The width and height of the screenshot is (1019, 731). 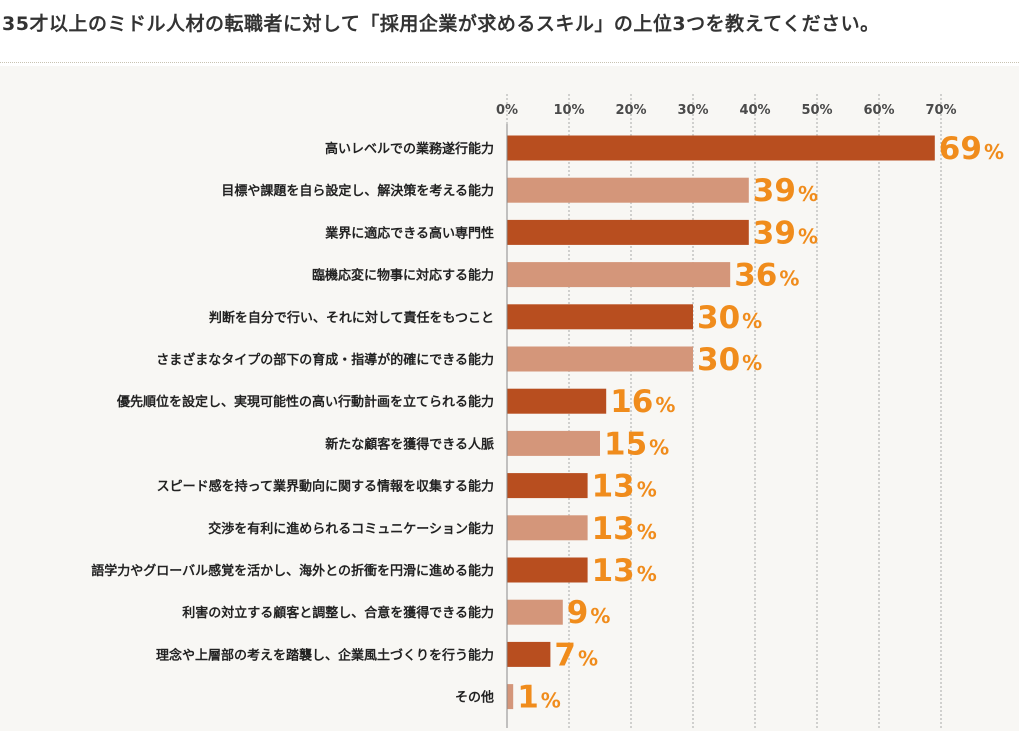 What do you see at coordinates (509, 62) in the screenshot?
I see `title-separator` at bounding box center [509, 62].